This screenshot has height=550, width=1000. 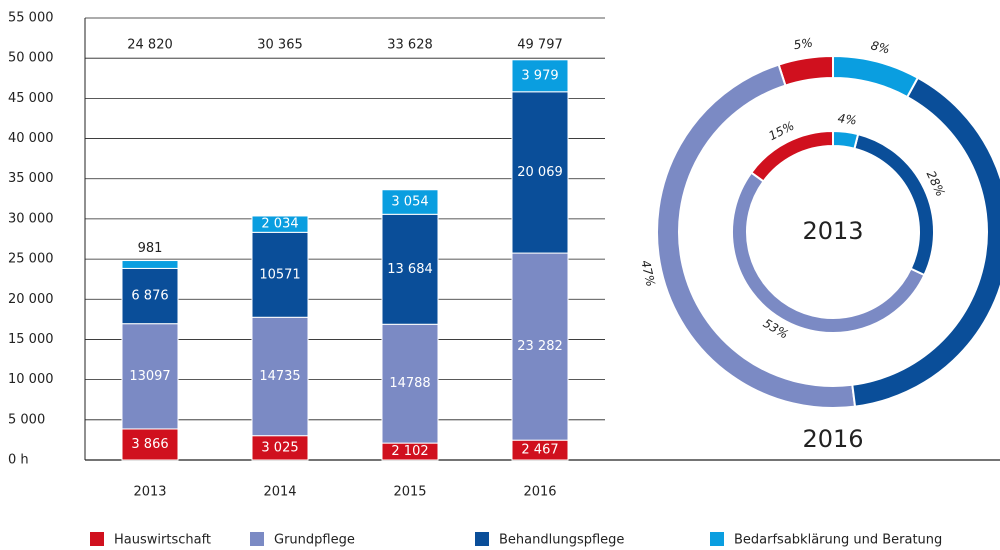 What do you see at coordinates (31, 339) in the screenshot?
I see `y-tick-label: 15 000` at bounding box center [31, 339].